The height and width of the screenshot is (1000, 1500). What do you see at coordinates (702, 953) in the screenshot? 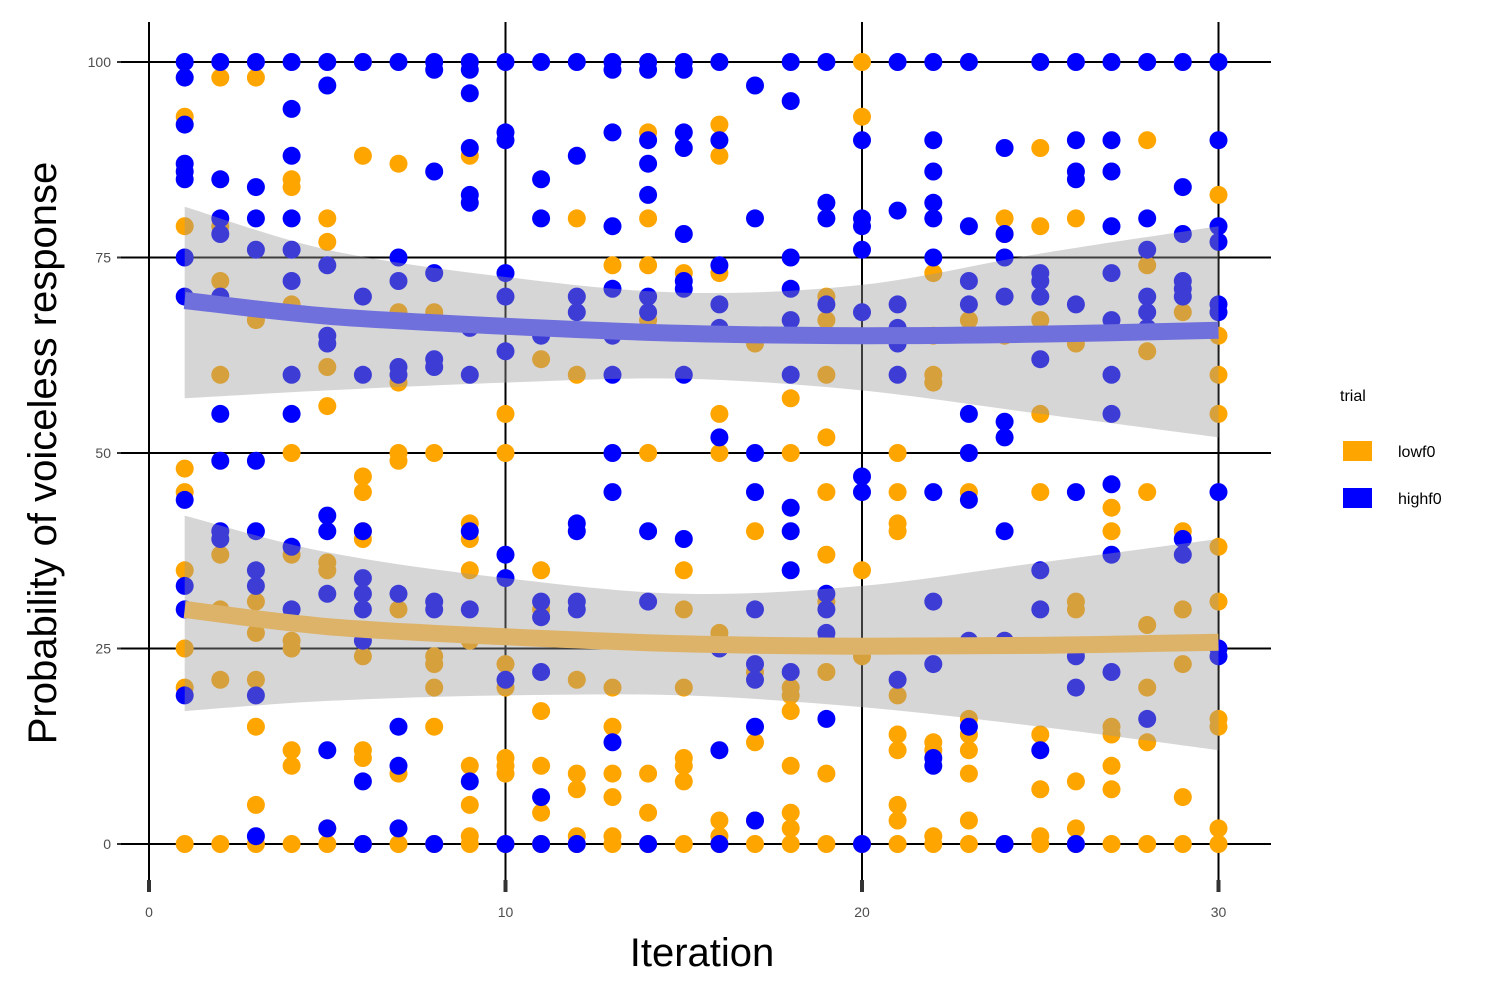
I see `x-axis-title: Iteration` at bounding box center [702, 953].